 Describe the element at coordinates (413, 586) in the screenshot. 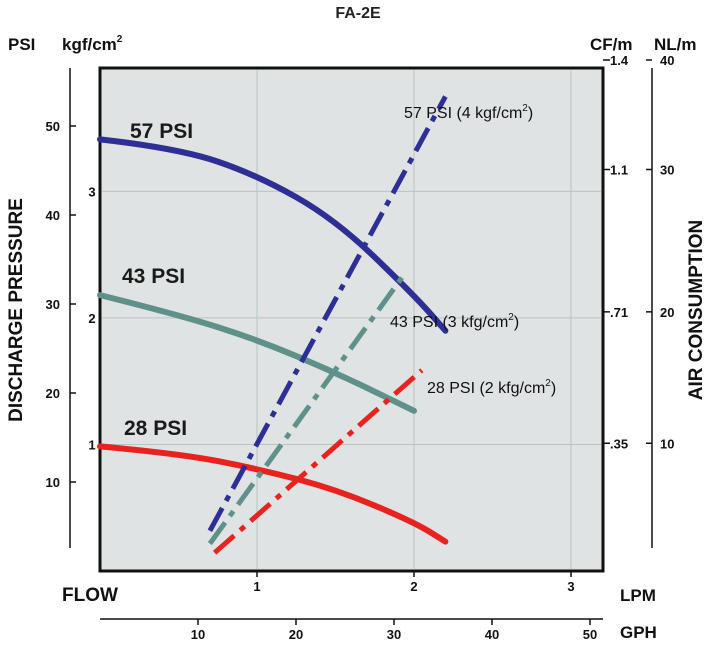

I see `lpm-tick-2: 2` at that location.